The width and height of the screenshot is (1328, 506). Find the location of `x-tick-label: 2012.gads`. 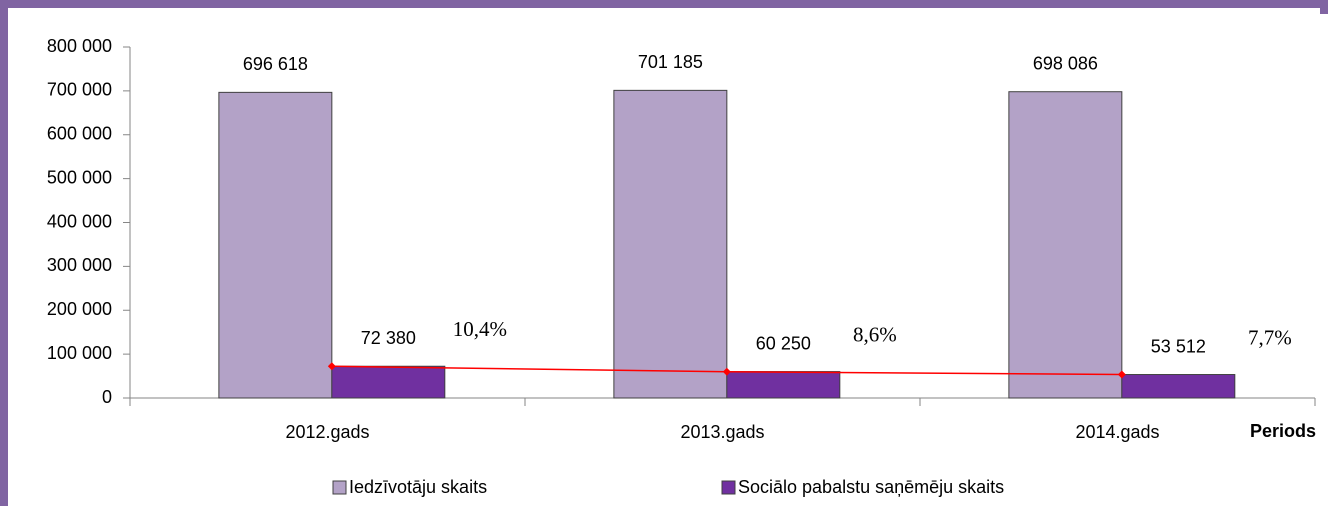

x-tick-label: 2012.gads is located at coordinates (327, 432).